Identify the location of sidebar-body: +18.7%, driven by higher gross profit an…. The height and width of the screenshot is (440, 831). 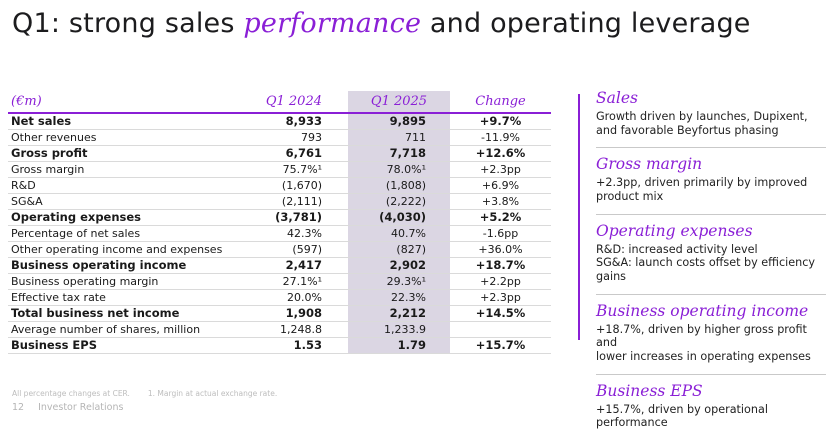
(703, 342).